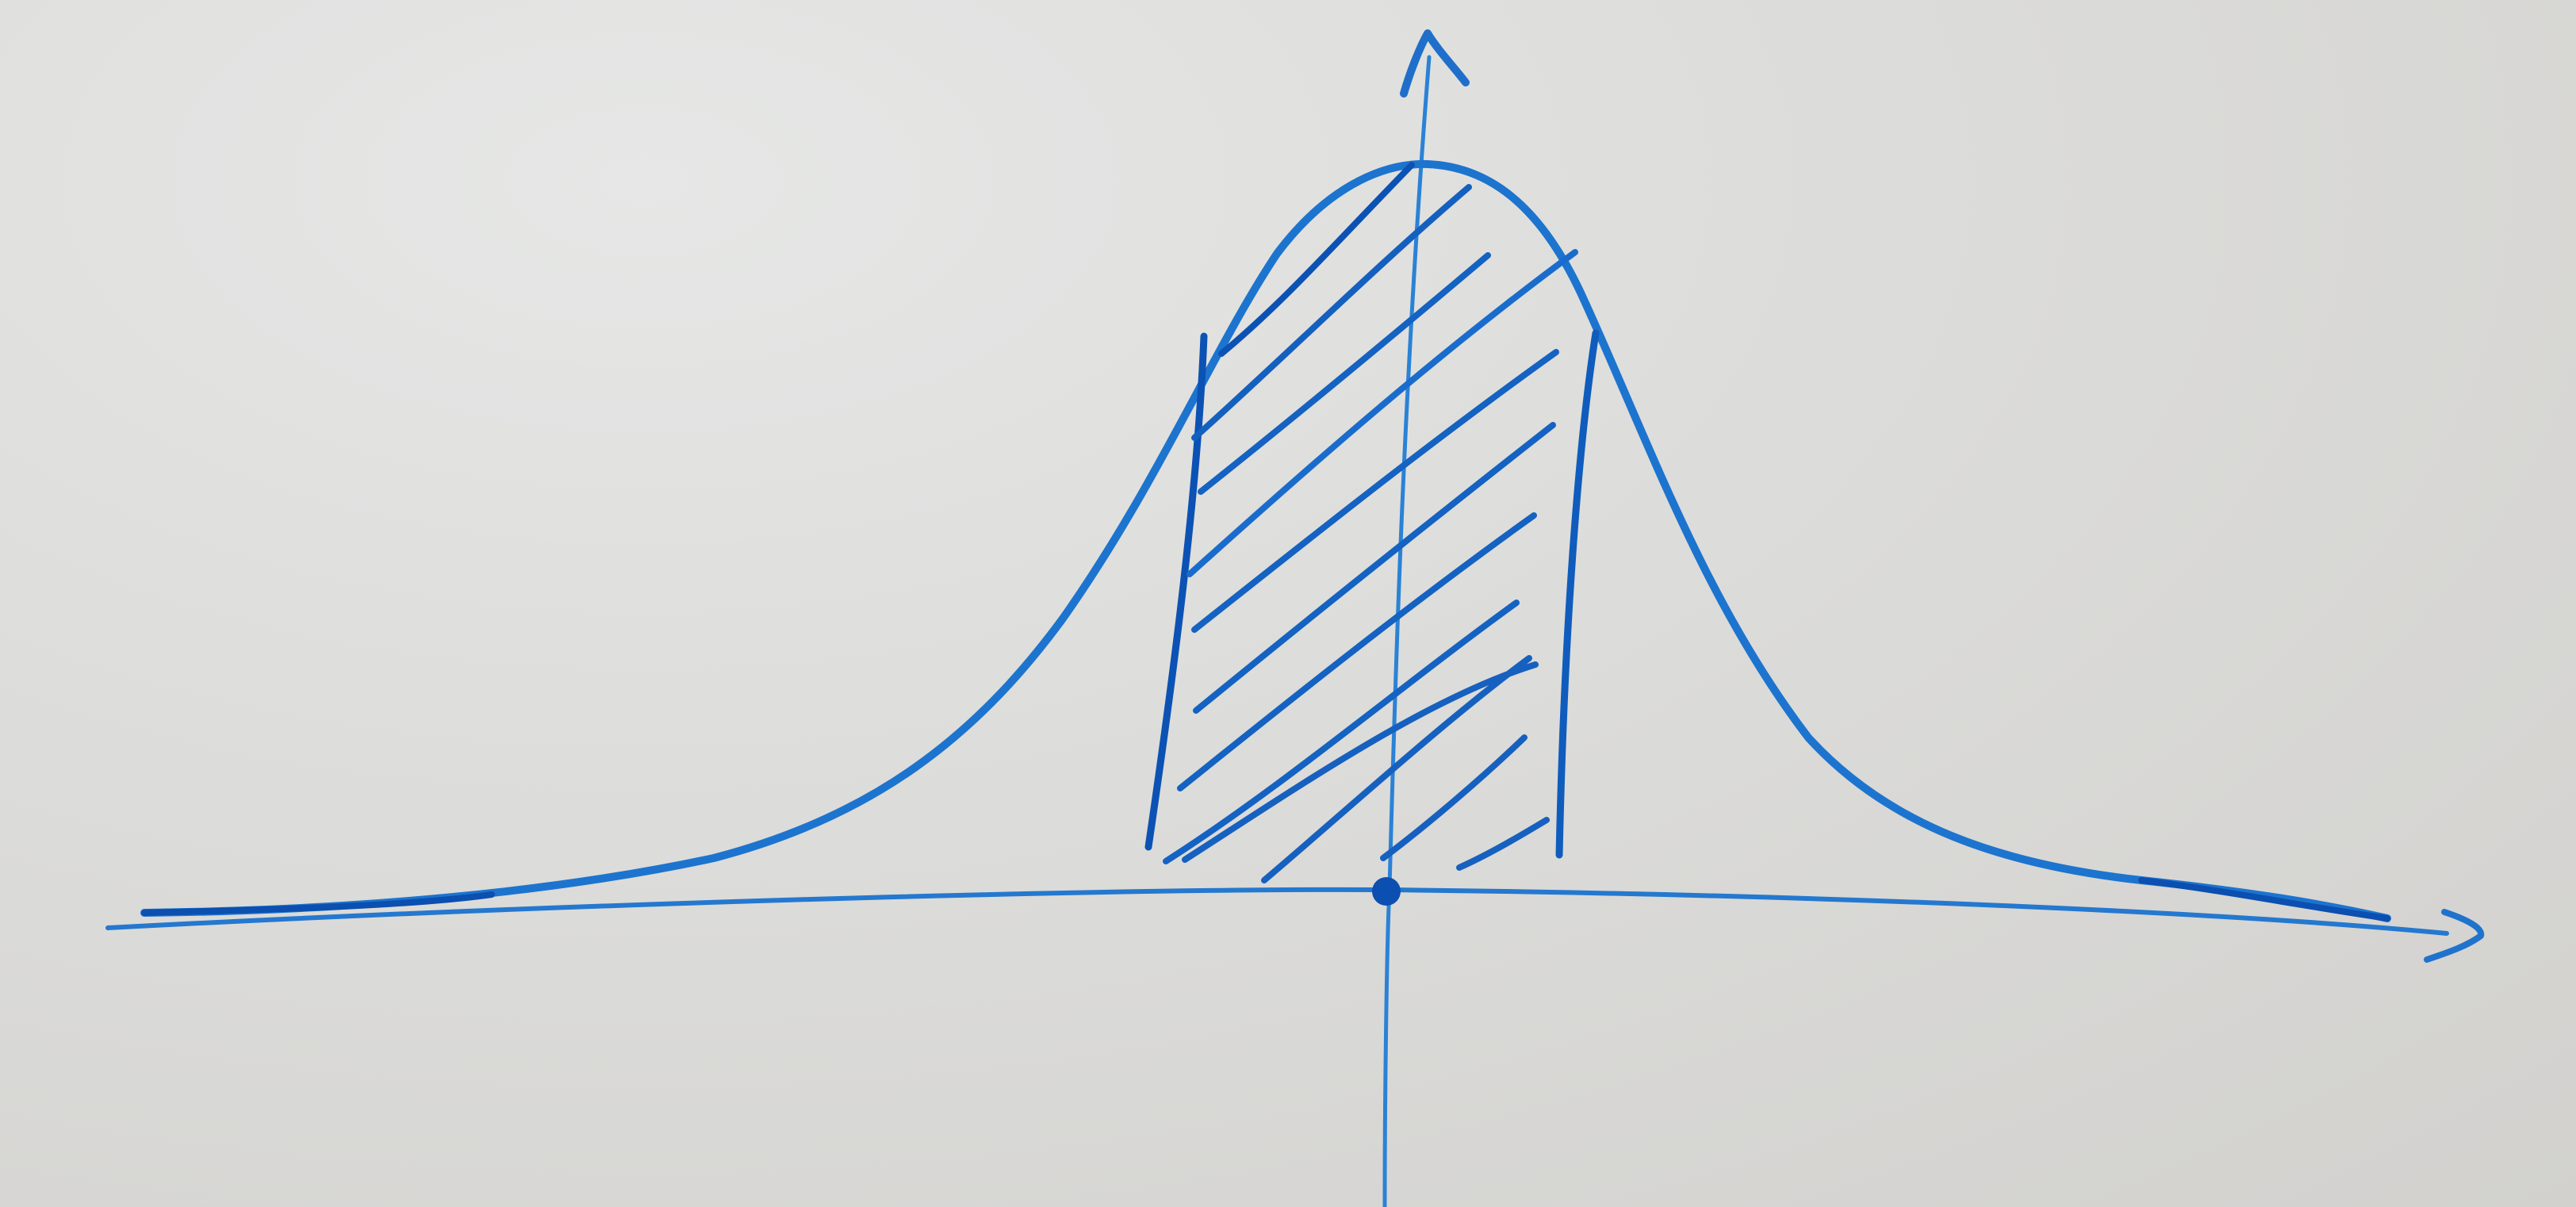 Image resolution: width=2576 pixels, height=1207 pixels. What do you see at coordinates (2454, 936) in the screenshot?
I see `x-axis-arrowhead-icon` at bounding box center [2454, 936].